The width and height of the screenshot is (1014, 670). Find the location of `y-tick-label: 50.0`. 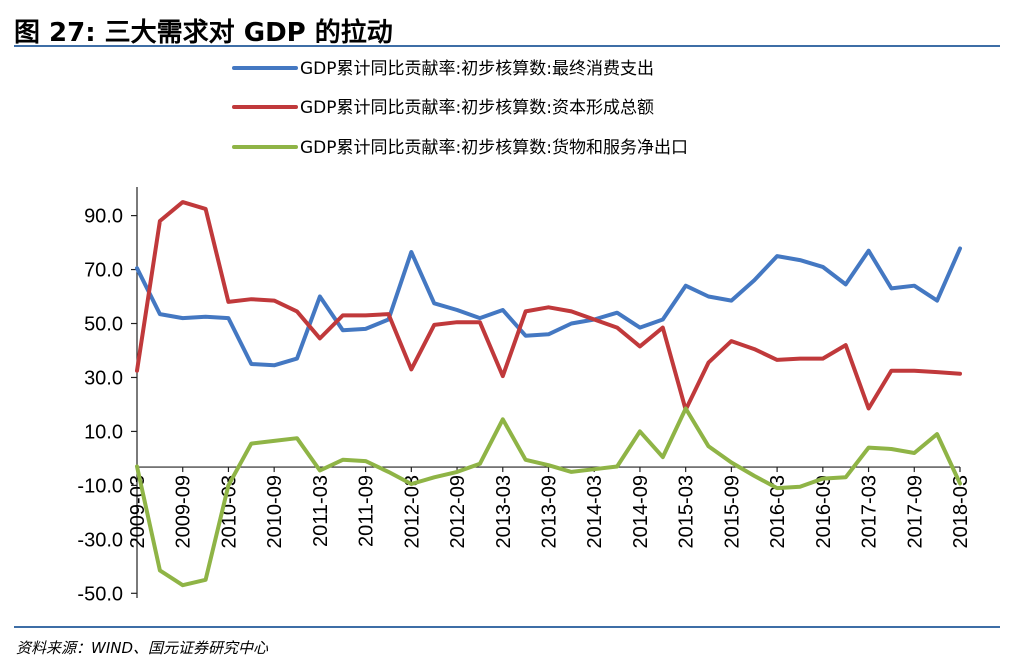

y-tick-label: 50.0 is located at coordinates (103, 325).